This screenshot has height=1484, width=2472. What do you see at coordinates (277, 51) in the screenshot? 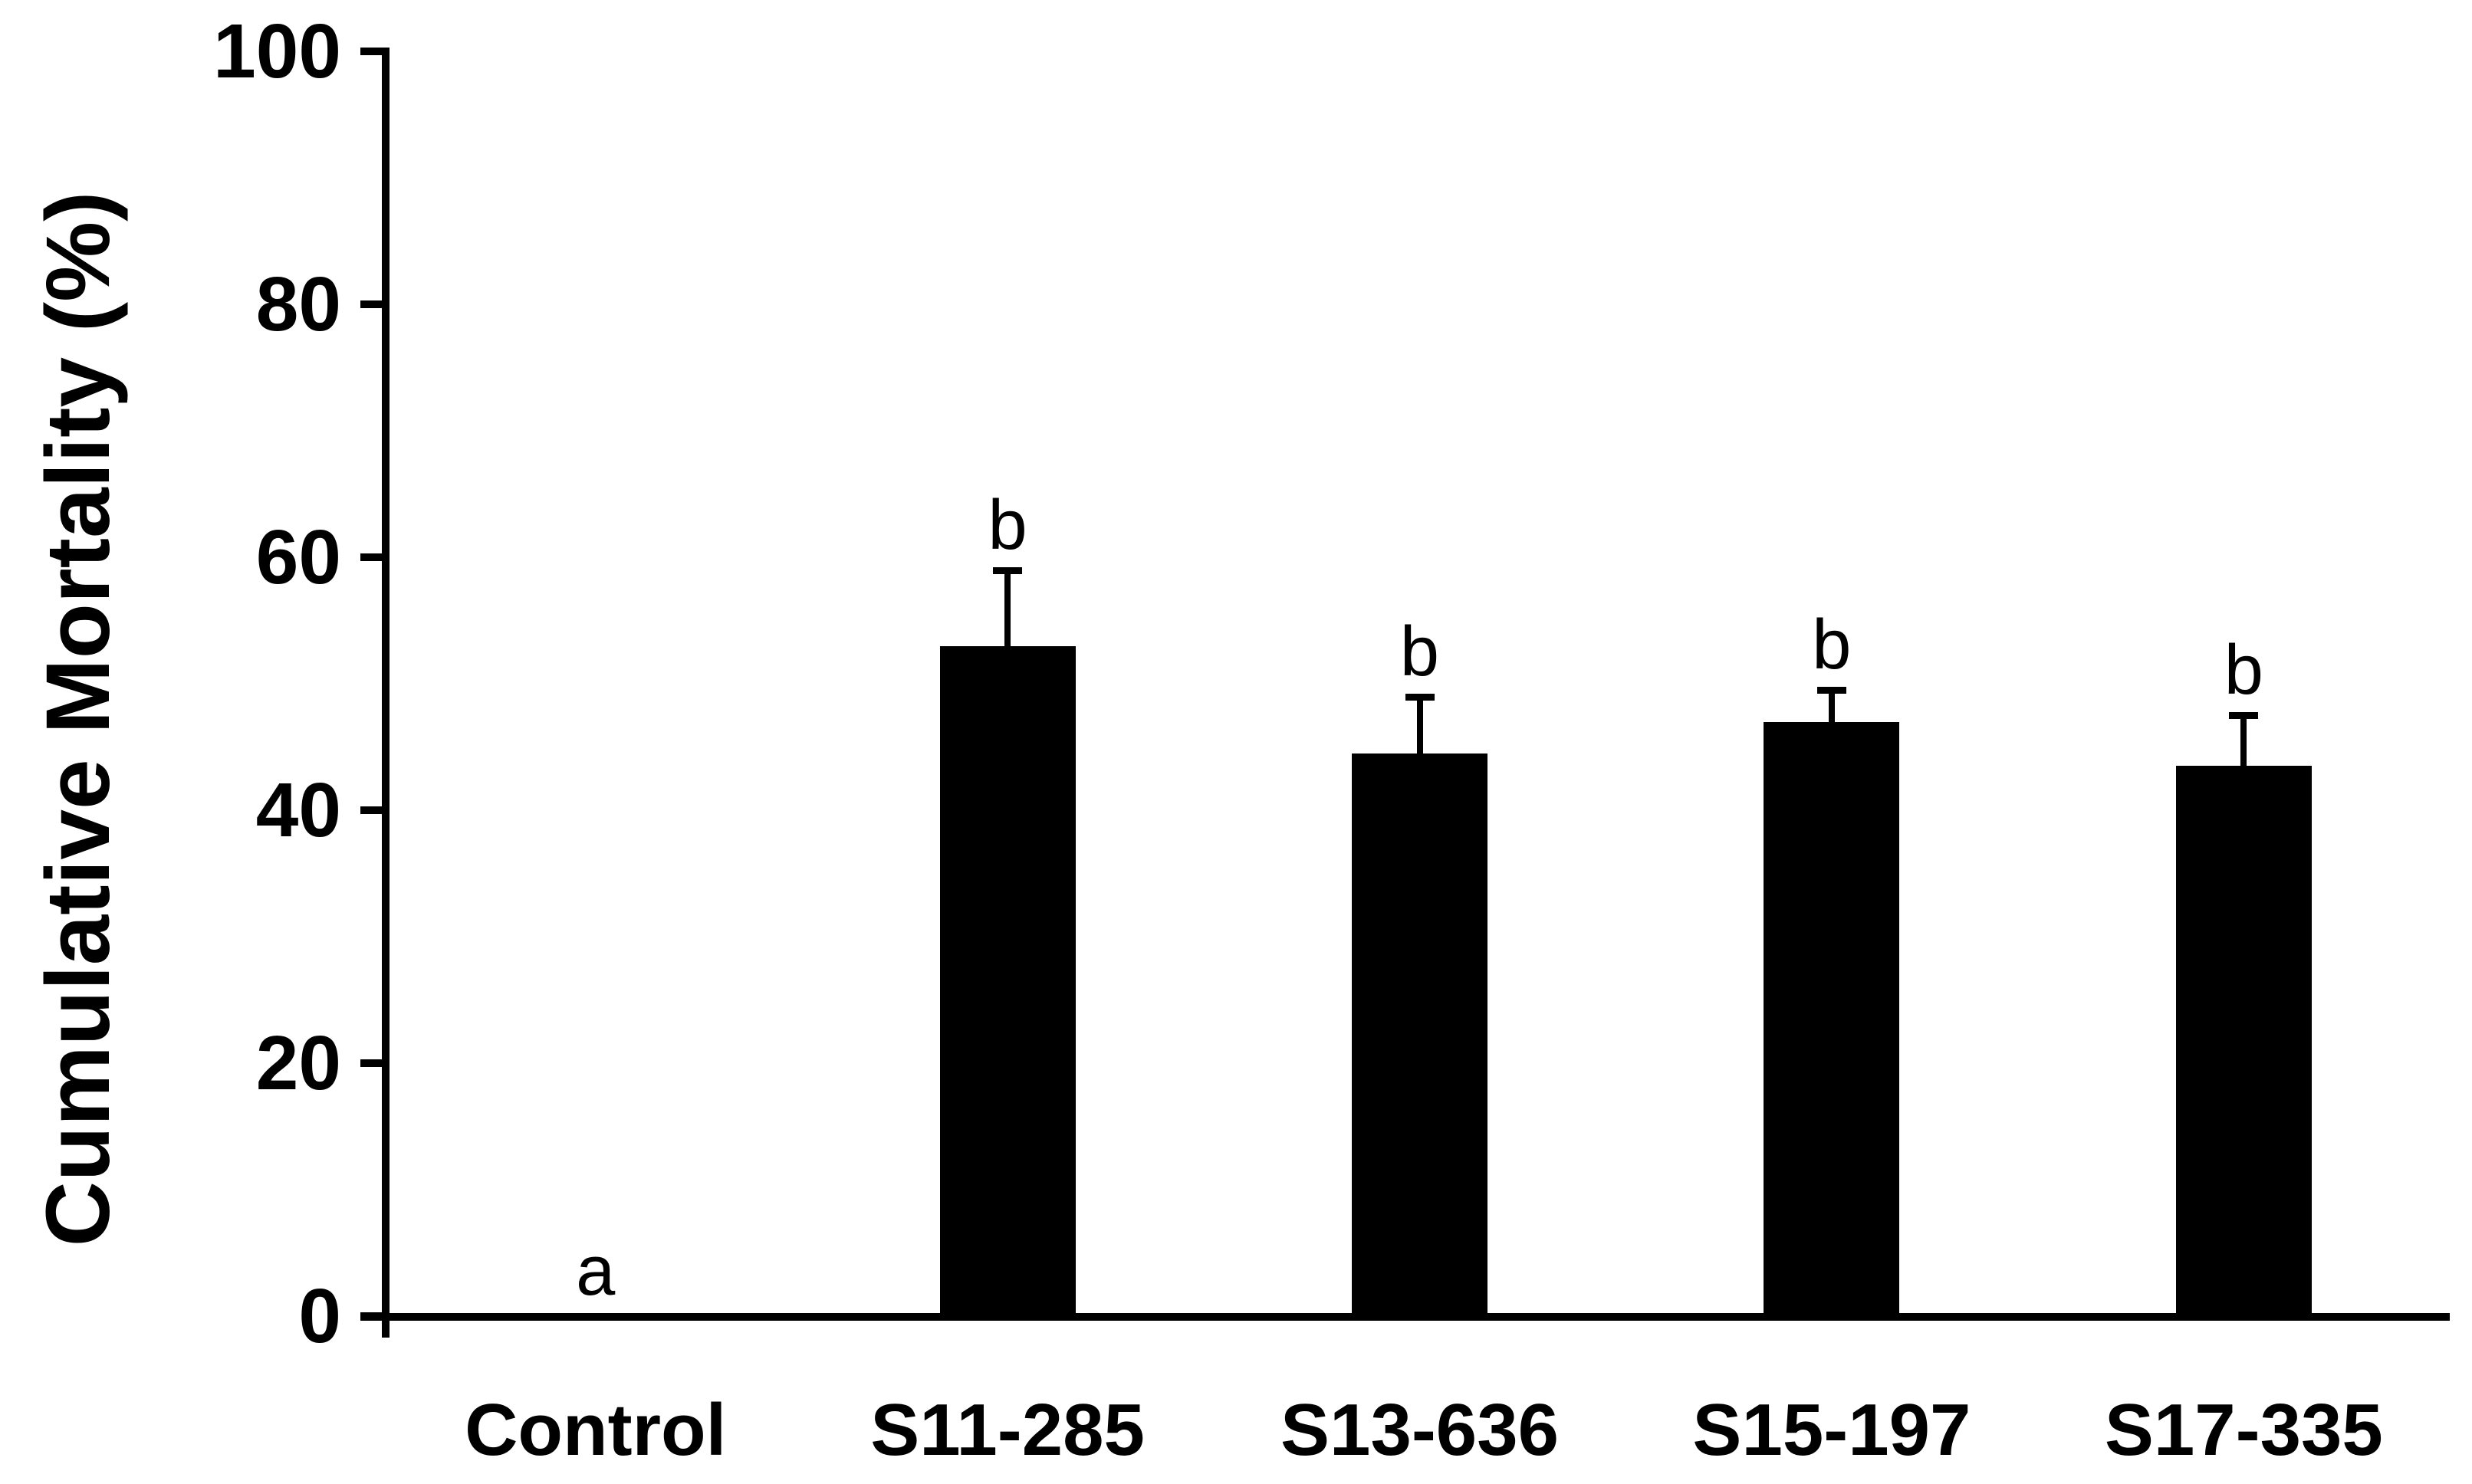
I see `y-tick-label: 100` at bounding box center [277, 51].